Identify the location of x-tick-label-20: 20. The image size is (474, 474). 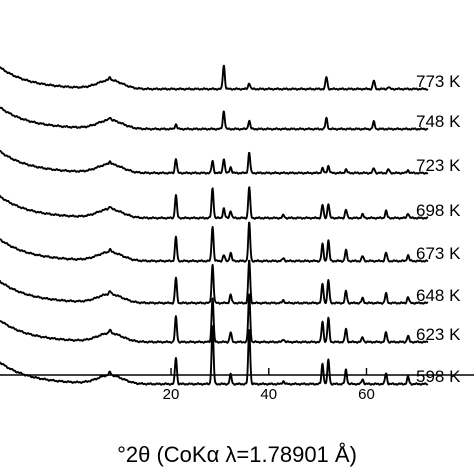
(171, 394).